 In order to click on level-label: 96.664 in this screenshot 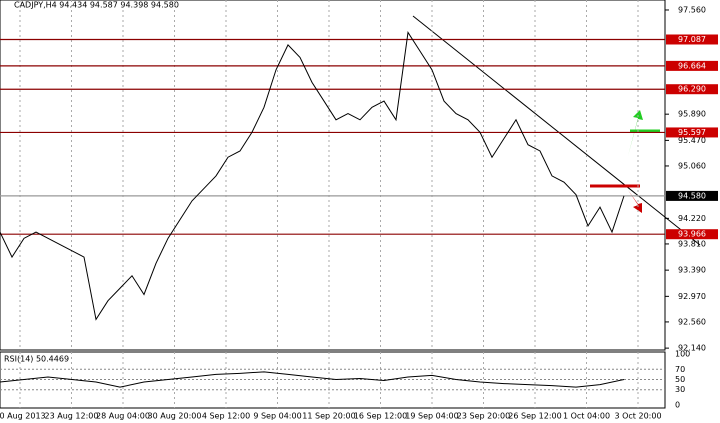, I will do `click(692, 65)`.